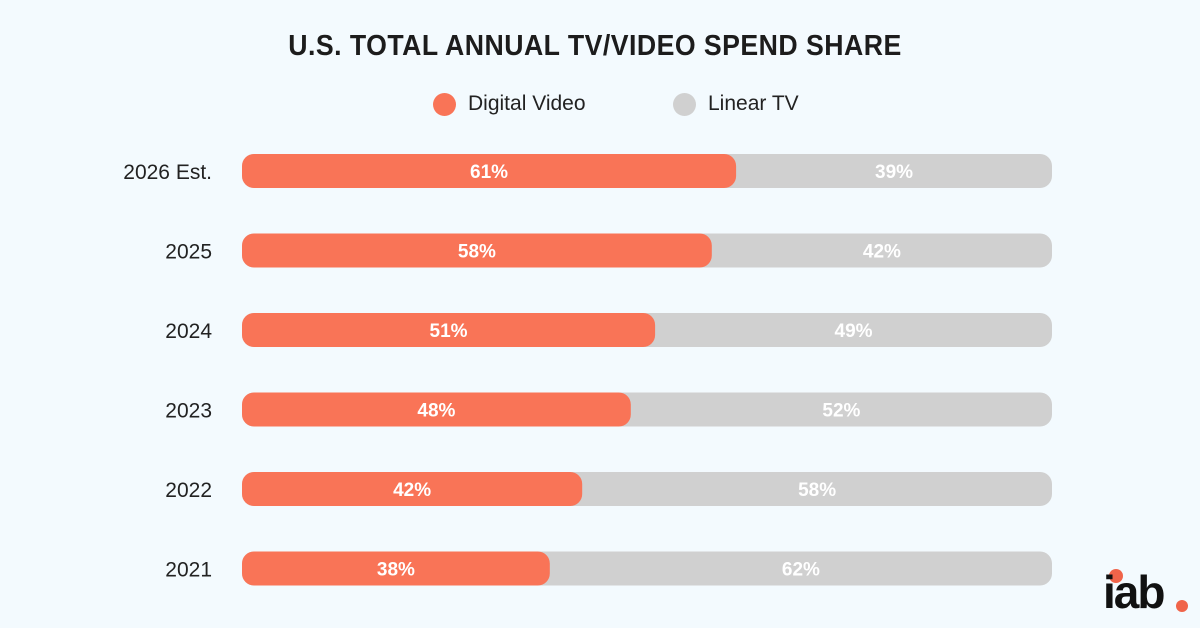 Image resolution: width=1200 pixels, height=628 pixels. Describe the element at coordinates (894, 172) in the screenshot. I see `data-label-linear-tv-2026-est: 39%` at that location.